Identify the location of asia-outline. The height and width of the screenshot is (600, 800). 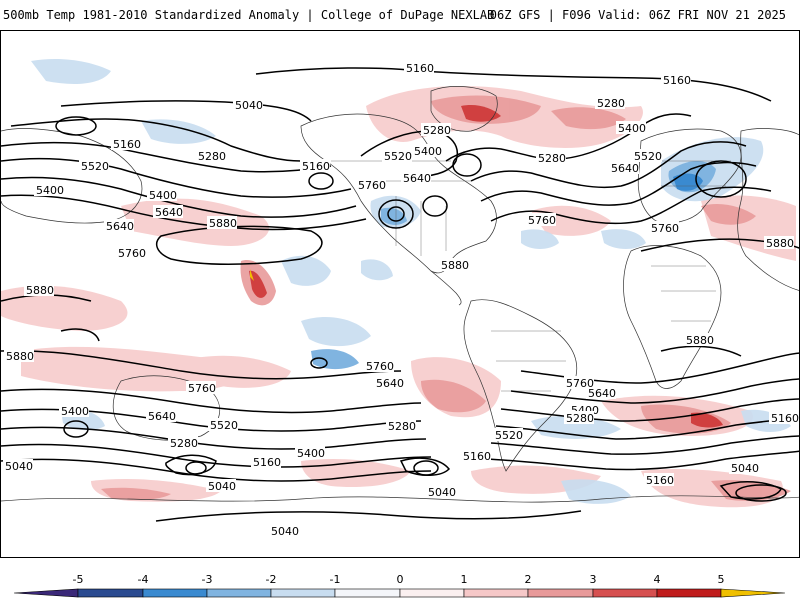
(768, 209).